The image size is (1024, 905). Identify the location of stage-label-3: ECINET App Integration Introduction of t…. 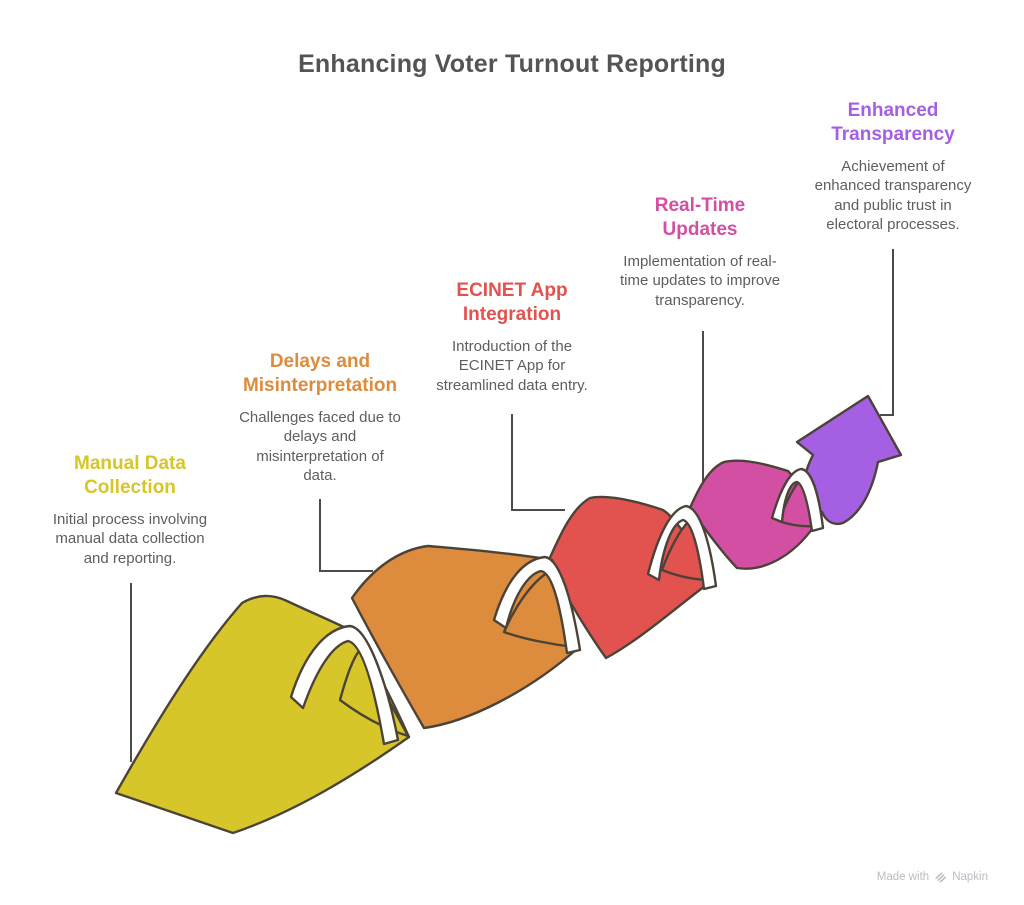
(512, 337).